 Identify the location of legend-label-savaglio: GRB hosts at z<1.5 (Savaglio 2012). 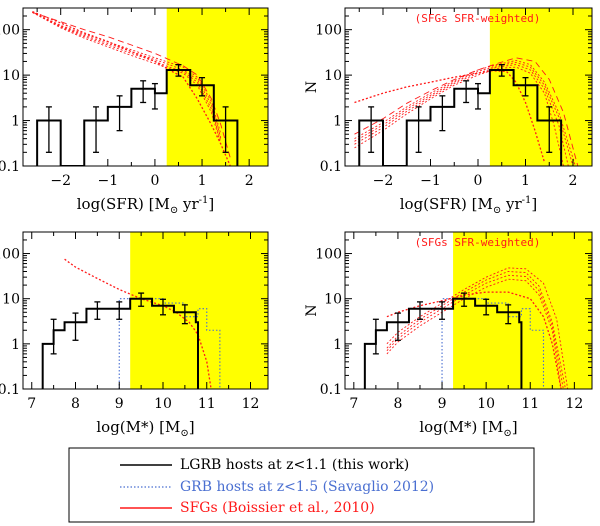
(307, 487).